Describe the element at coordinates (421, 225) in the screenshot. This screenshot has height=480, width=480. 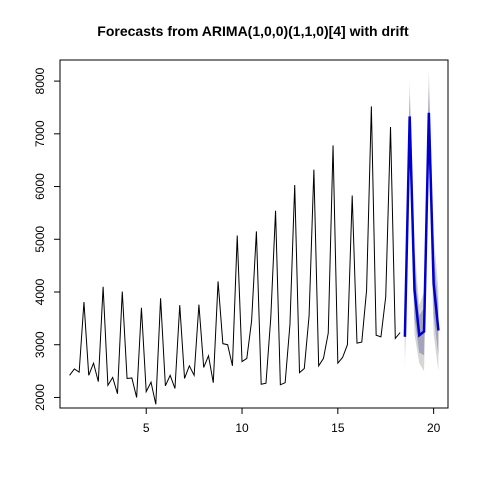
I see `forecast-line` at that location.